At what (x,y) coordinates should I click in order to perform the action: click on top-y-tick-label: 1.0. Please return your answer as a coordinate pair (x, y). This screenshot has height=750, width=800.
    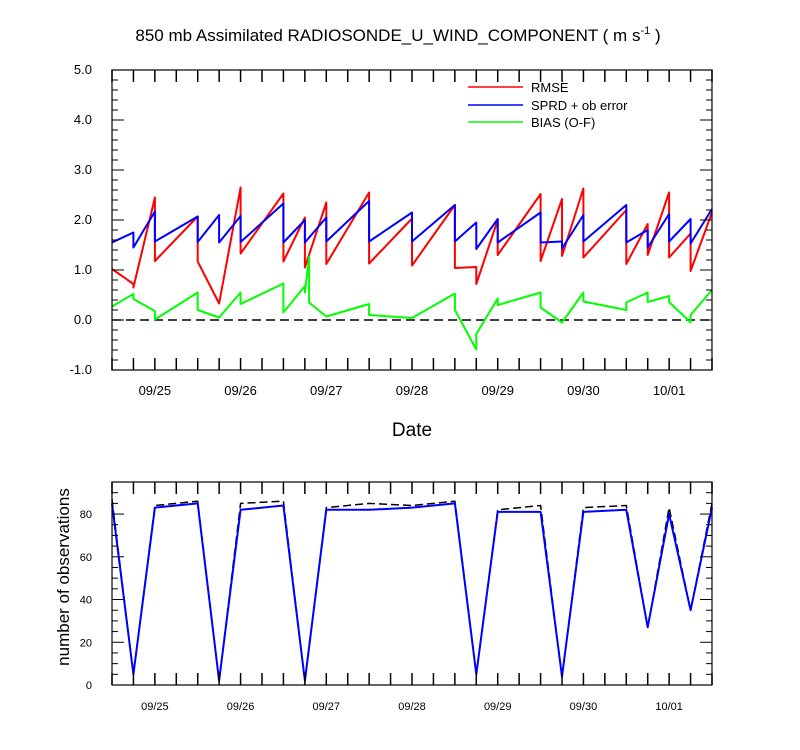
    Looking at the image, I should click on (83, 269).